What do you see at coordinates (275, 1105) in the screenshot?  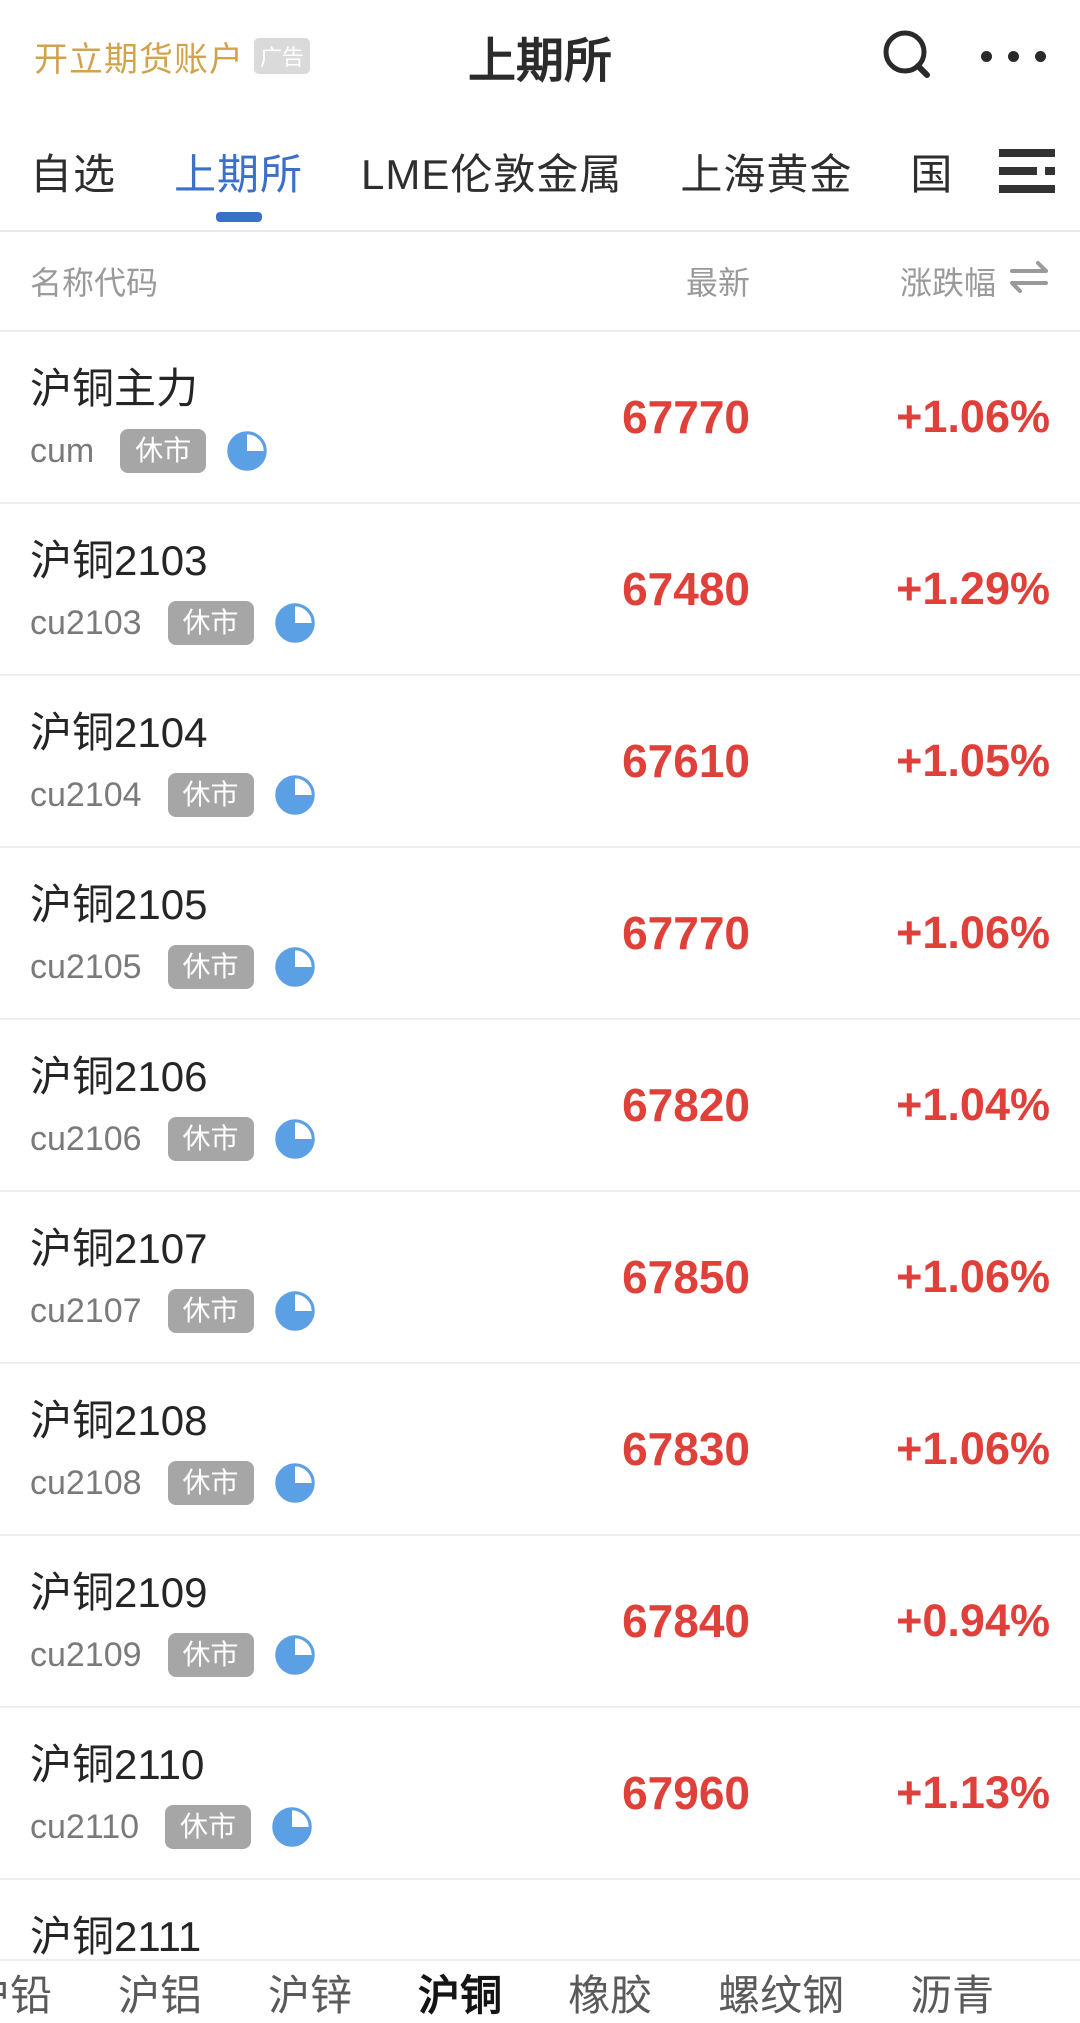 I see `contract-name-cell: 沪铜2106 cu2106 休市` at bounding box center [275, 1105].